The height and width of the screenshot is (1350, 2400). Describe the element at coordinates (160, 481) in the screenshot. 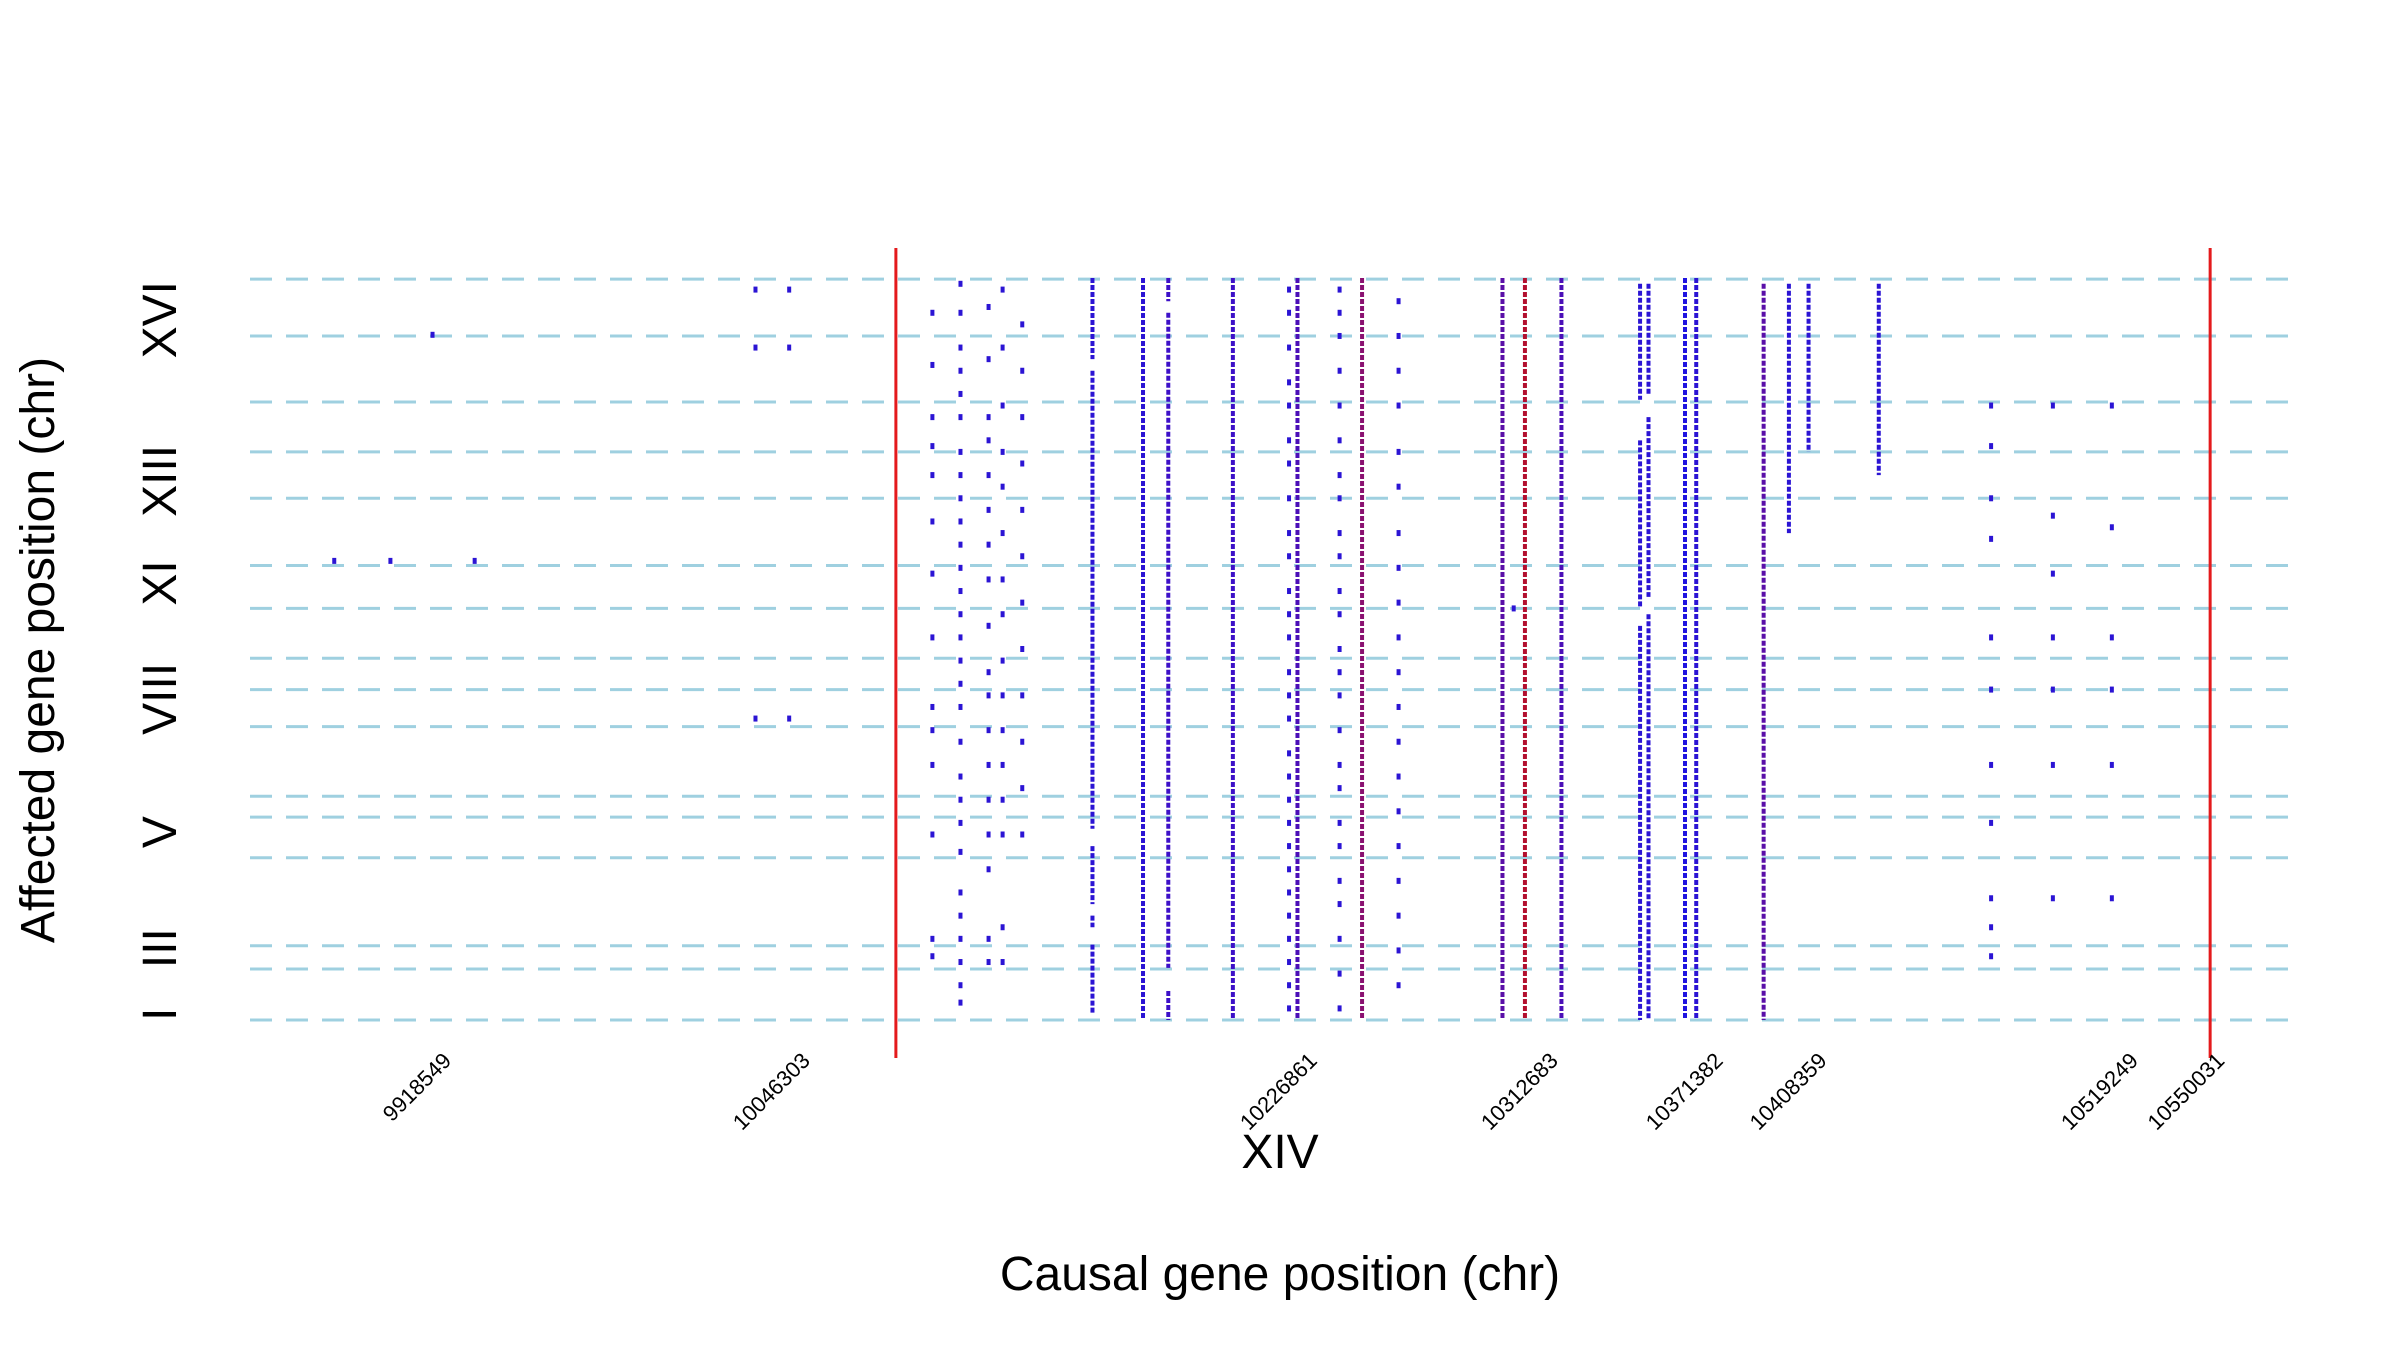

I see `y-chromosome-label: XIII` at that location.